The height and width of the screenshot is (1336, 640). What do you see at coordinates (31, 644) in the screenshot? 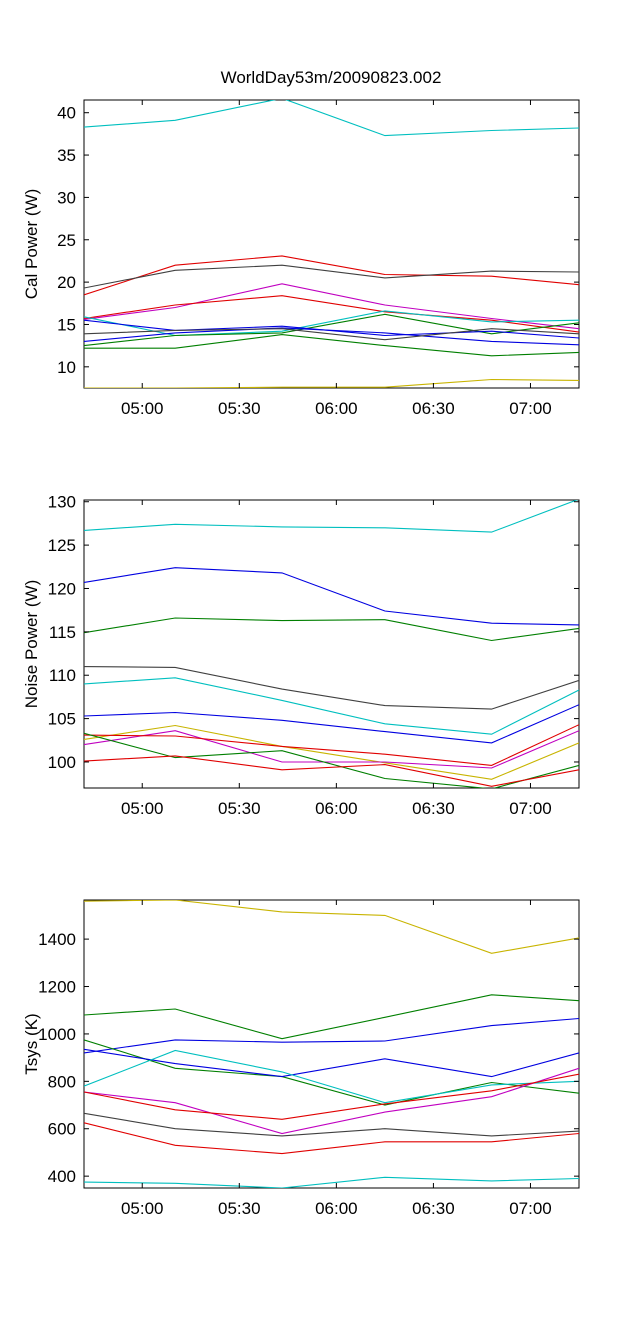
I see `noise-power-ylabel: Noise Power (W)` at bounding box center [31, 644].